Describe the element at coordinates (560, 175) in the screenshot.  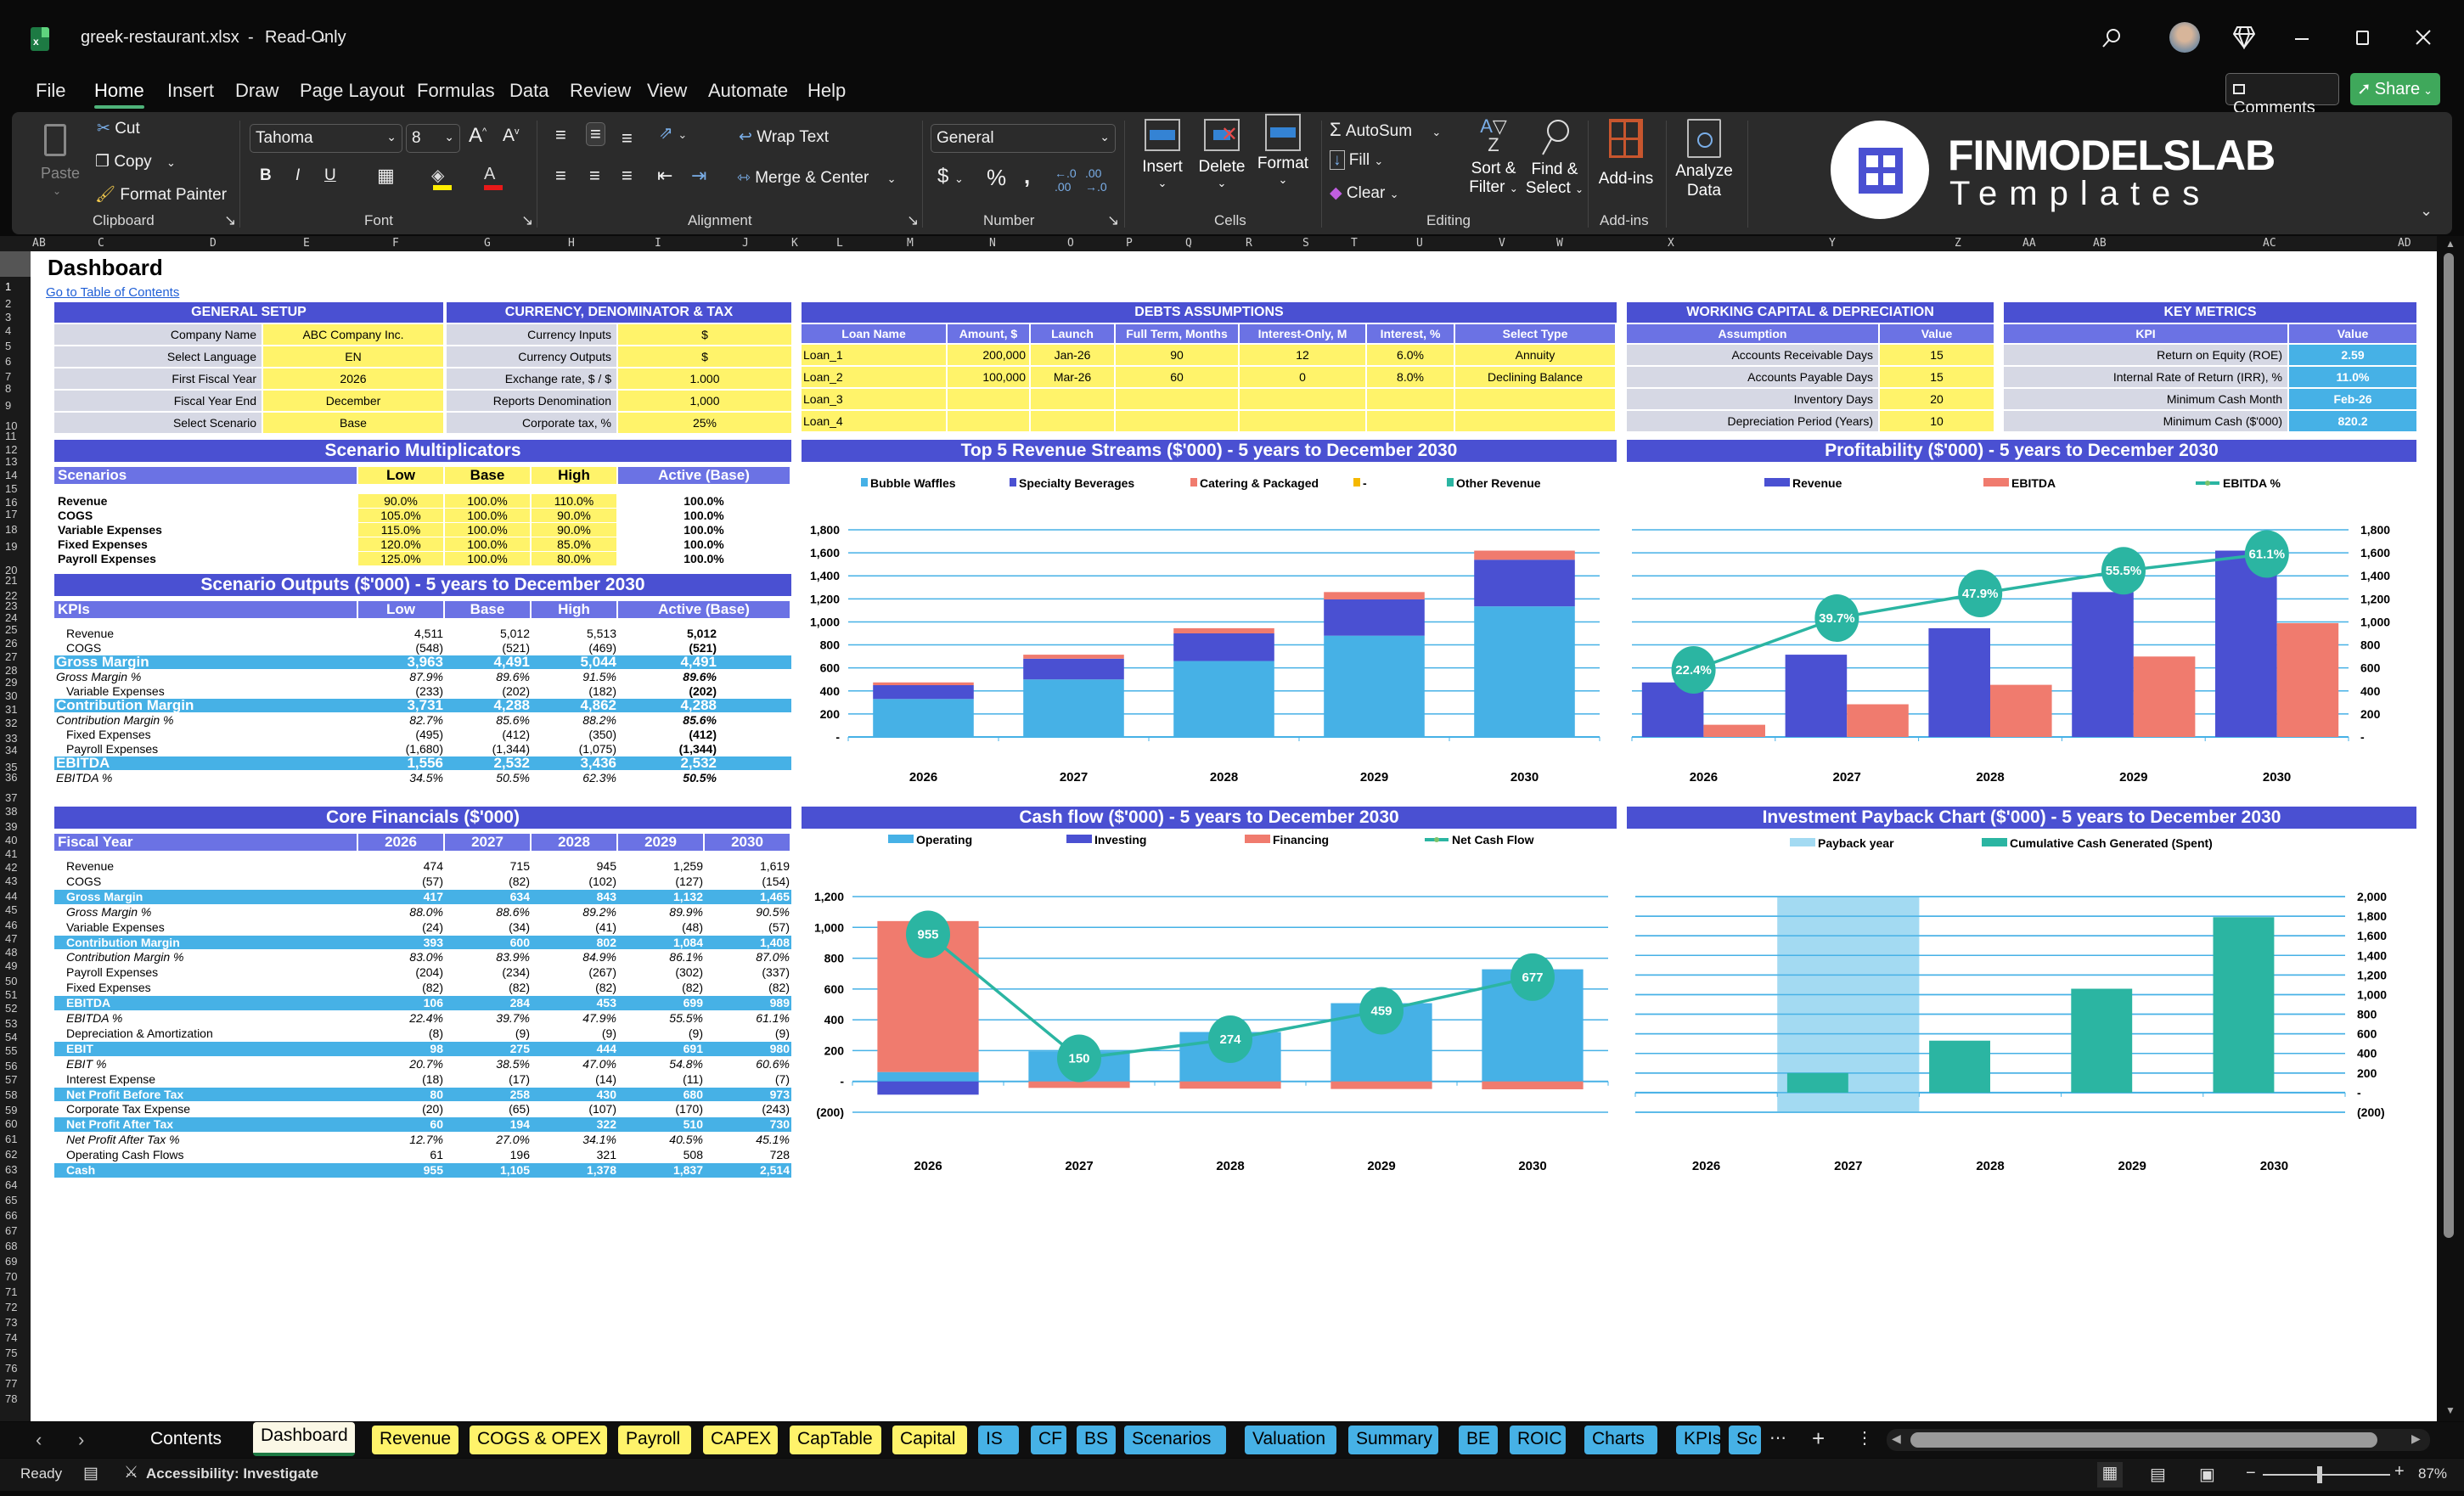
I see `align-left-icon: ≡` at that location.